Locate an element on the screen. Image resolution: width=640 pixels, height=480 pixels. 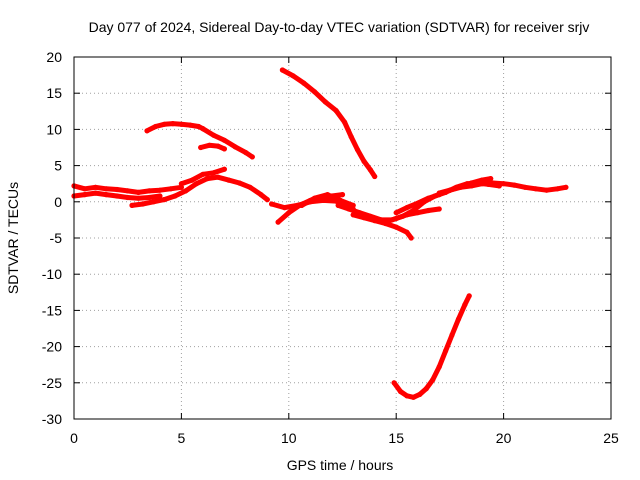
y-tick-label: 20 is located at coordinates (54, 57).